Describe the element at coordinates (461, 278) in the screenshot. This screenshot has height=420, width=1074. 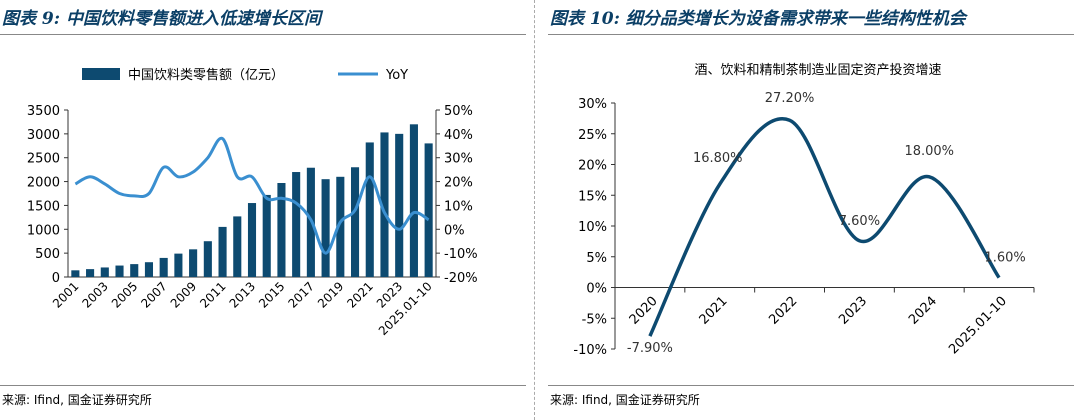
I see `right-y-tick-label: -20%` at that location.